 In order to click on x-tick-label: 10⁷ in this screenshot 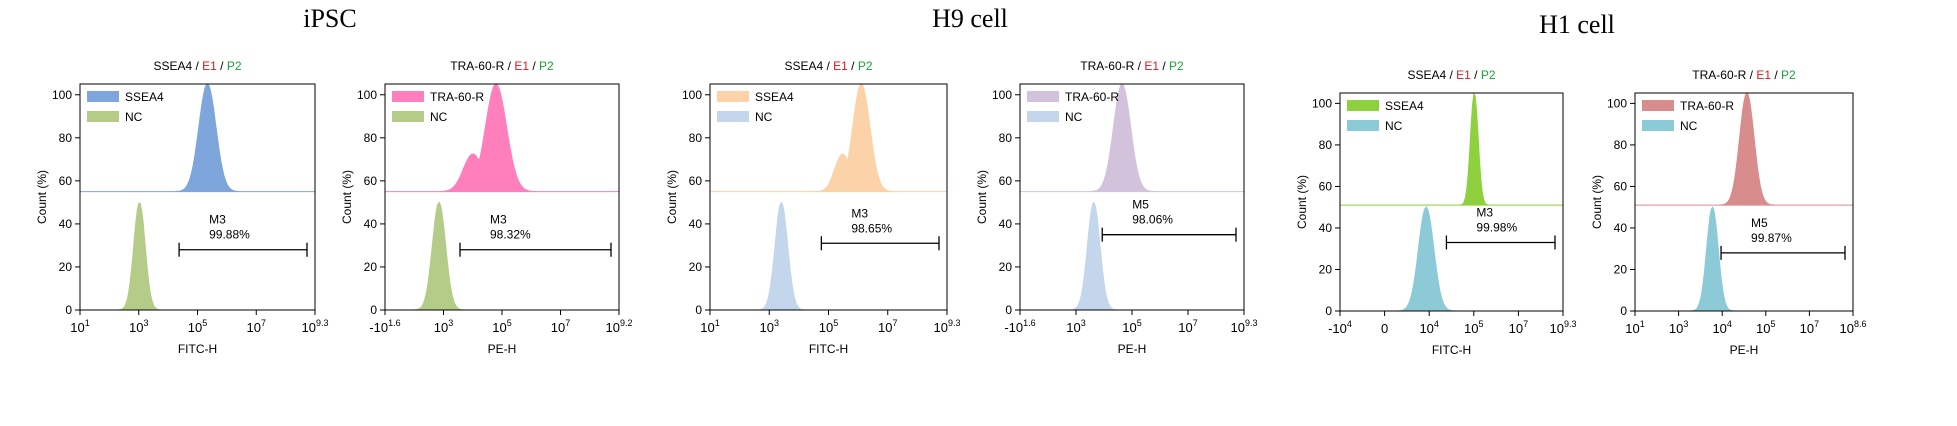, I will do `click(560, 326)`.